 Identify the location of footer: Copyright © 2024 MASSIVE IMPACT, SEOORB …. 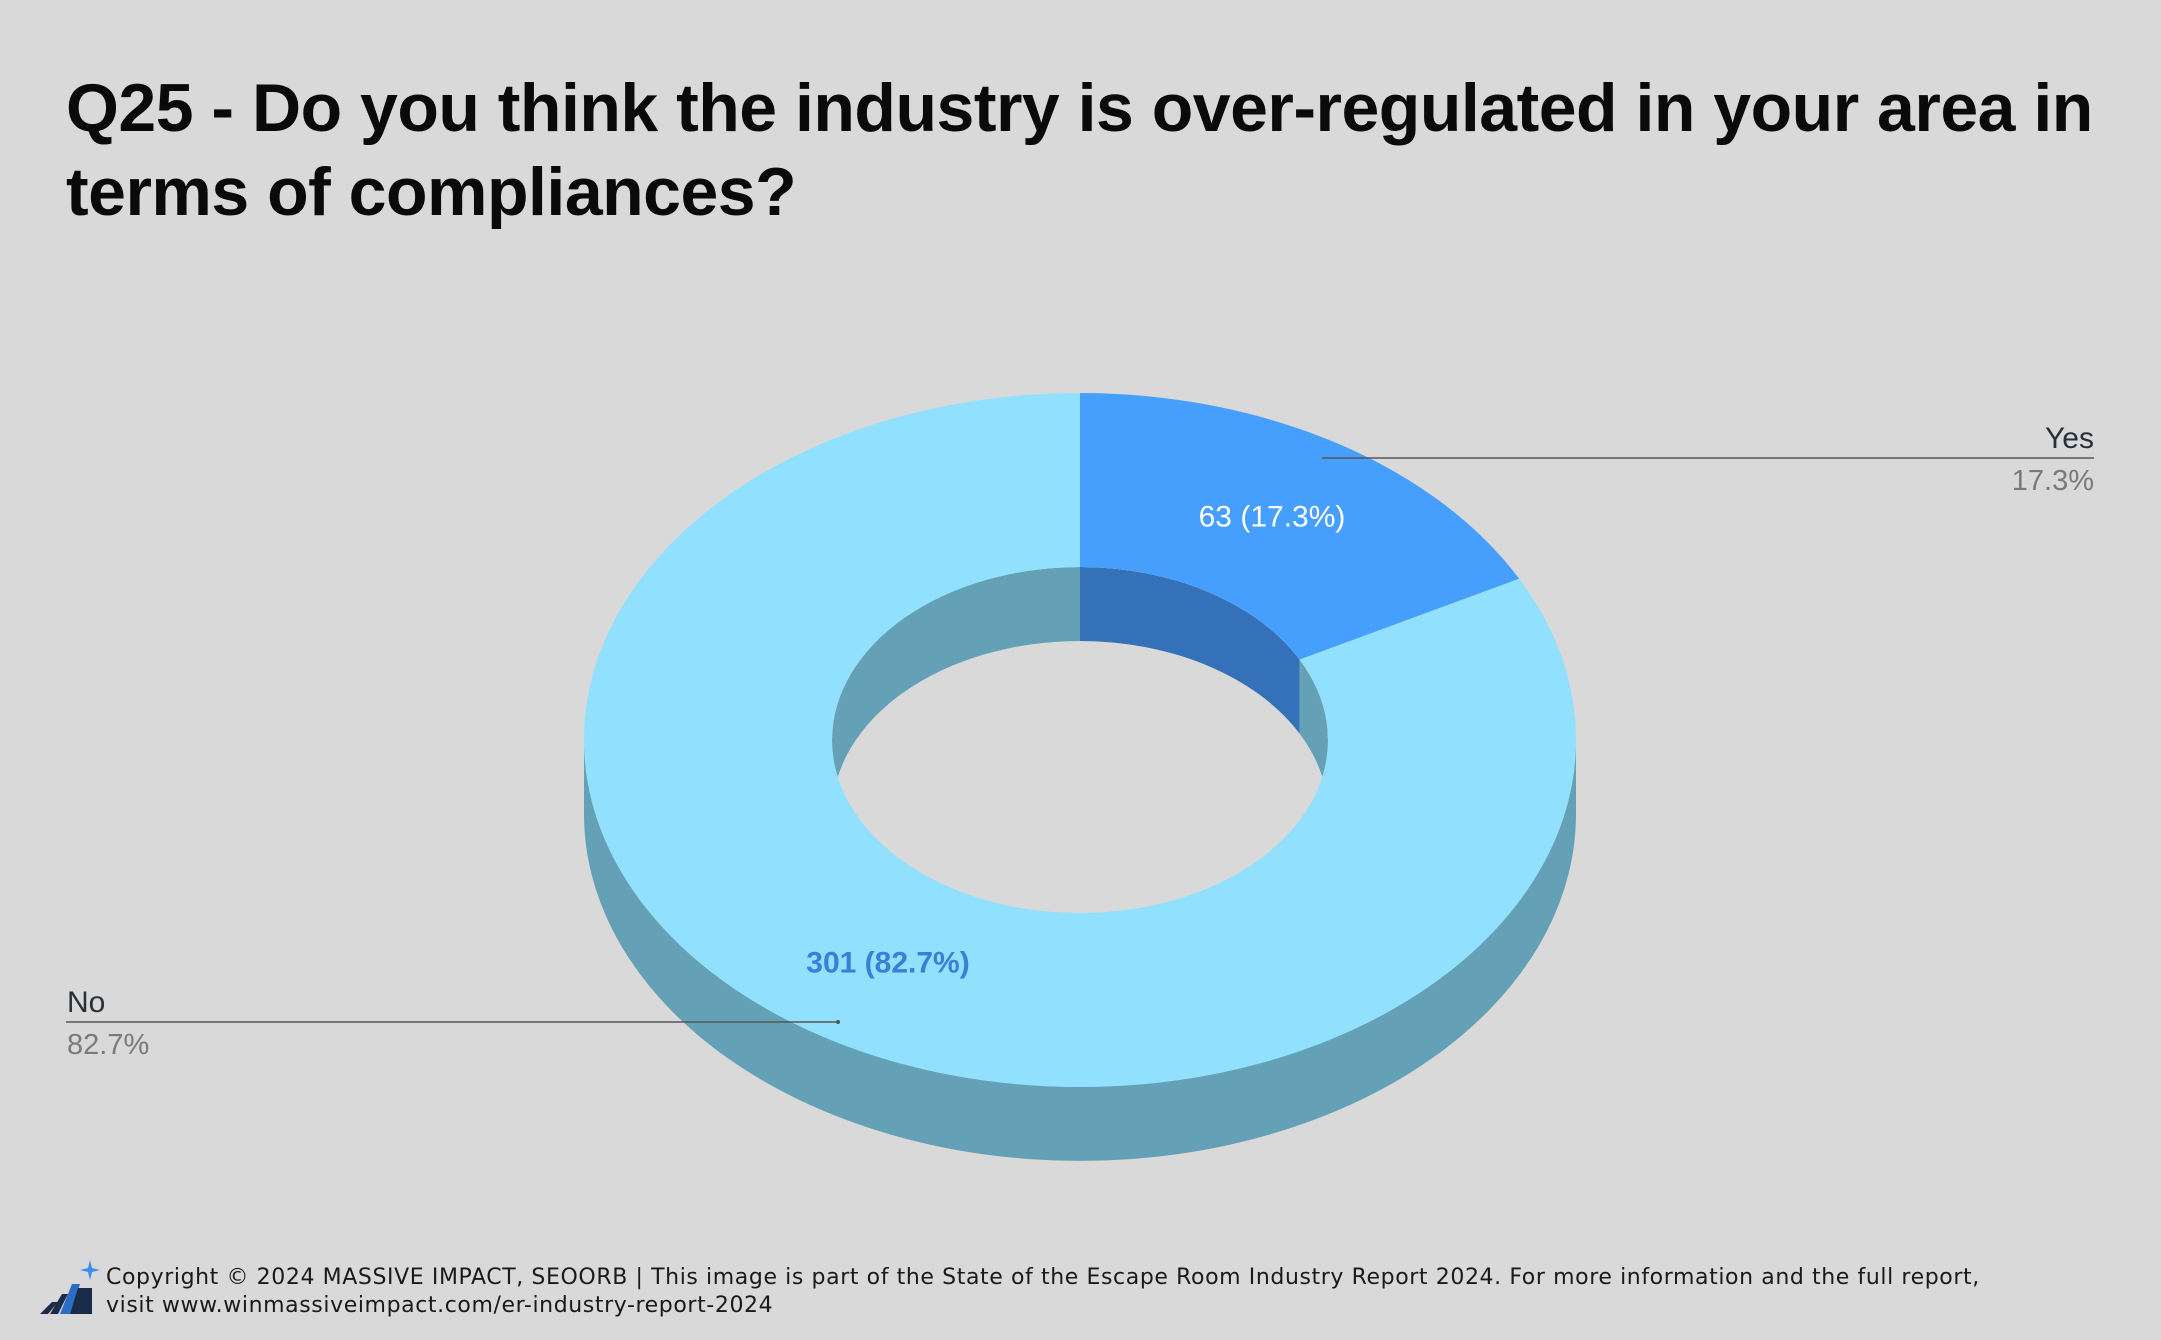
(1088, 1293).